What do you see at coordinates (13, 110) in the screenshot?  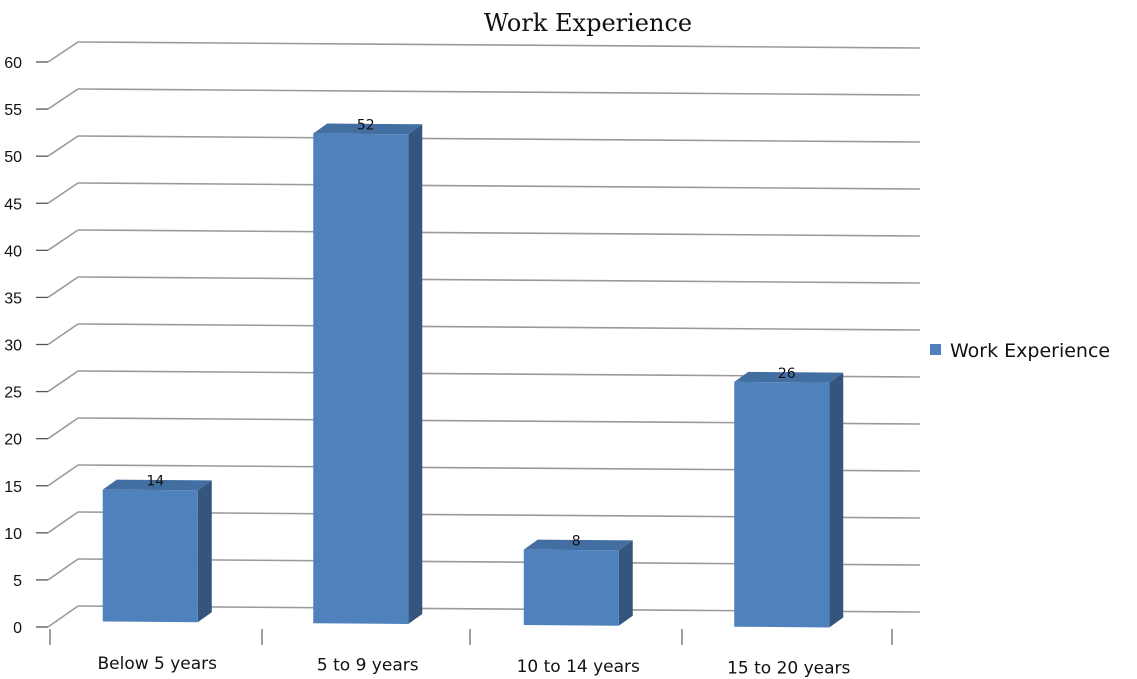 I see `y-tick-label: 55` at bounding box center [13, 110].